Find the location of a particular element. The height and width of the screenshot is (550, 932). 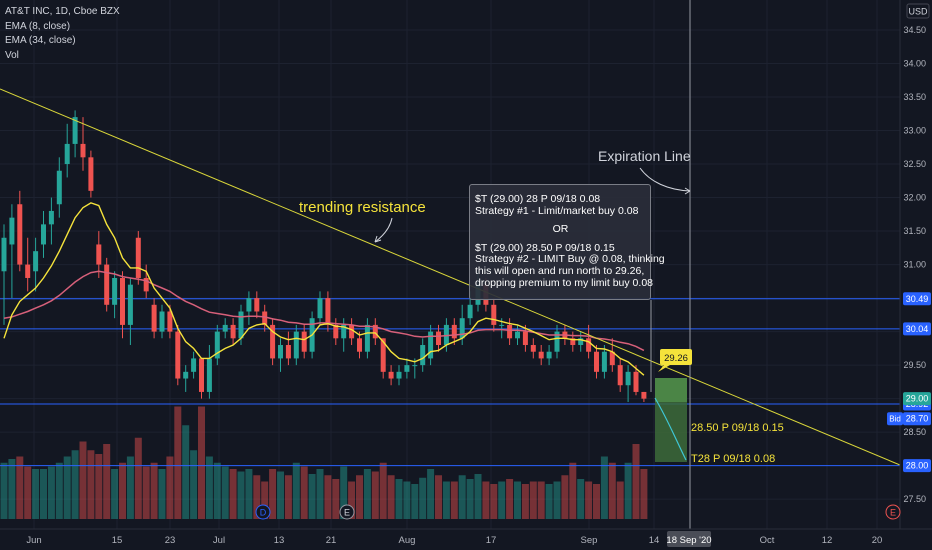

x-tick-label: 21 is located at coordinates (331, 540).